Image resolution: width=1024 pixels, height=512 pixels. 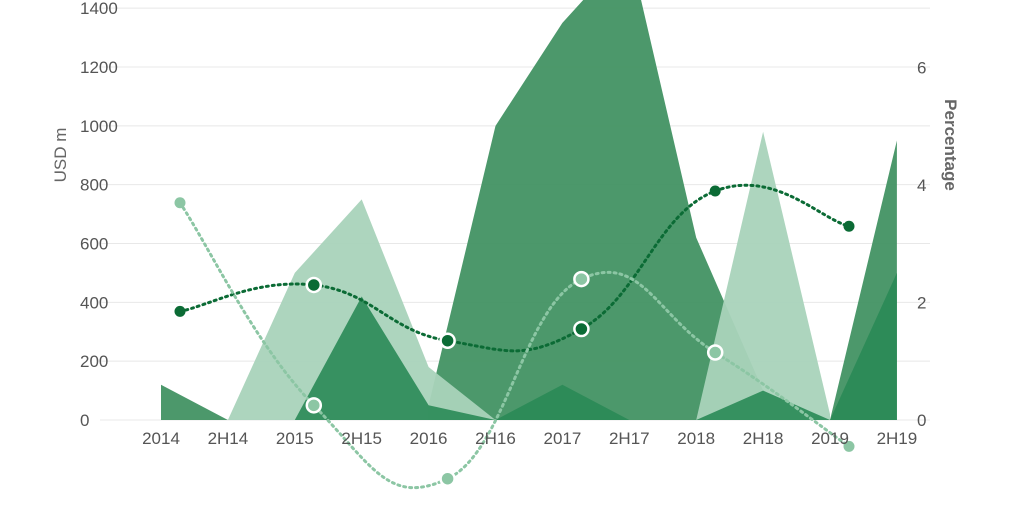 What do you see at coordinates (921, 68) in the screenshot?
I see `y2-tick-label: 6` at bounding box center [921, 68].